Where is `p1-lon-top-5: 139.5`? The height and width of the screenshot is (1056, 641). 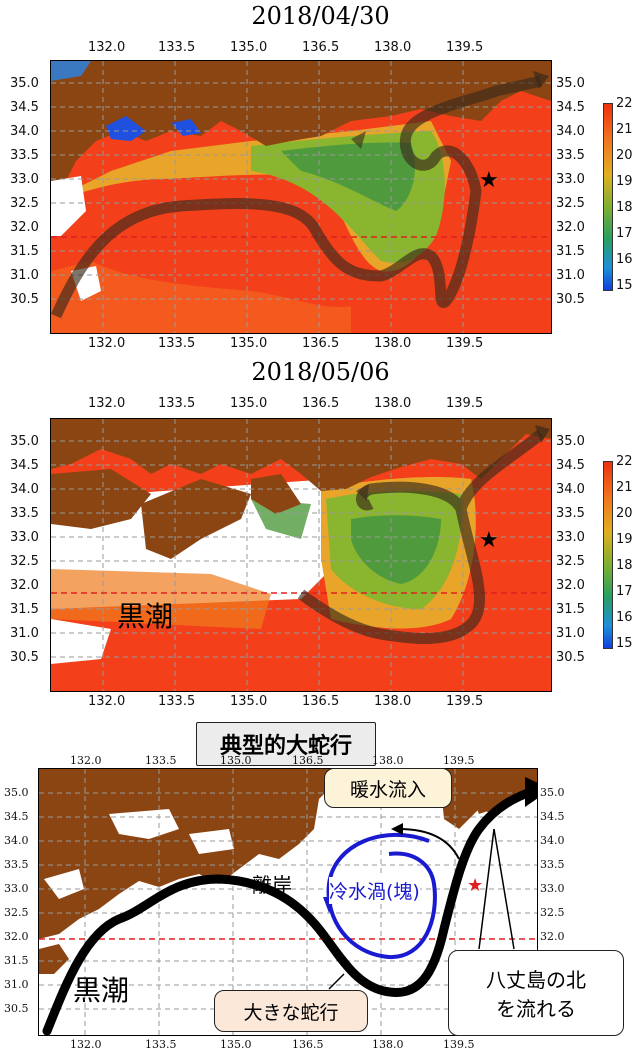
p1-lon-top-5: 139.5 is located at coordinates (465, 47).